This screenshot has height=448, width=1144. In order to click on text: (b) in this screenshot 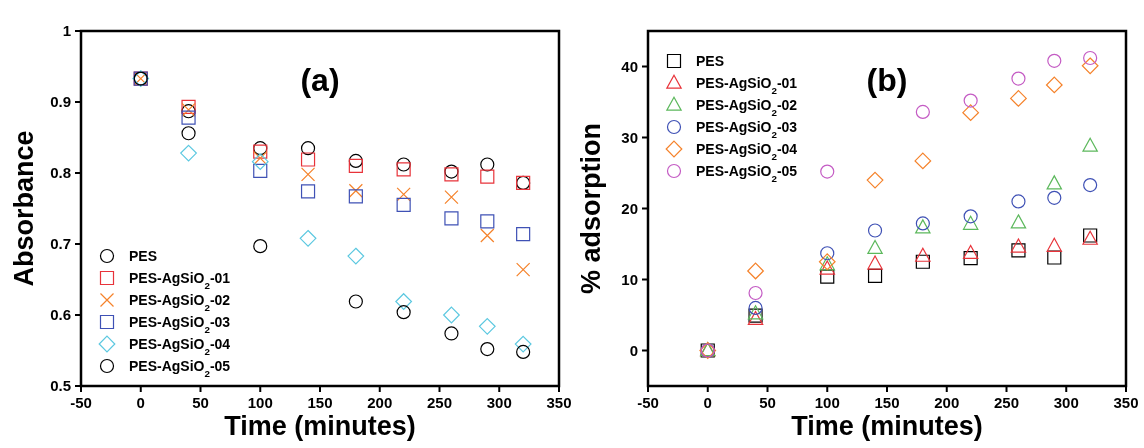, I will do `click(887, 80)`.